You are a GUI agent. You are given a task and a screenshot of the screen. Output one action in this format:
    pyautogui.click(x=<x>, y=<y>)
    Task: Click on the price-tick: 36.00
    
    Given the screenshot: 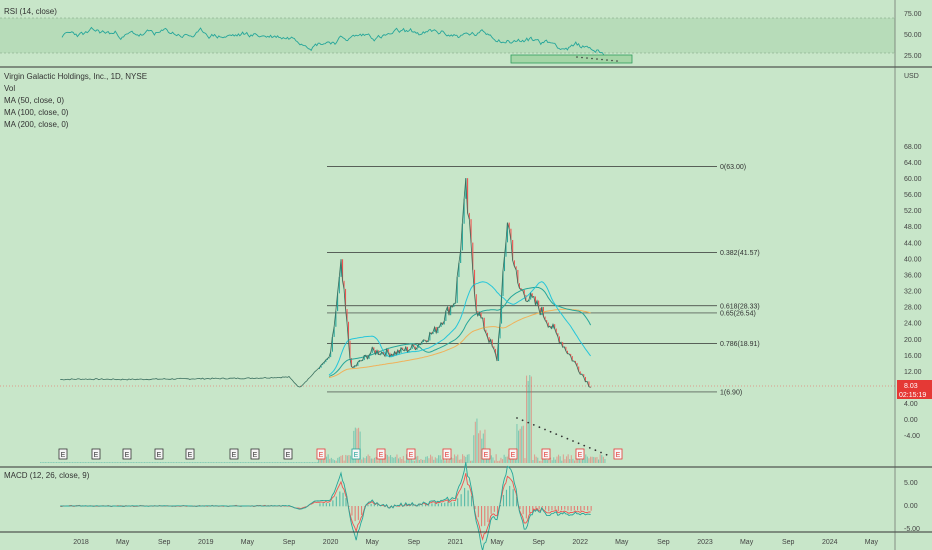 What is the action you would take?
    pyautogui.click(x=913, y=275)
    